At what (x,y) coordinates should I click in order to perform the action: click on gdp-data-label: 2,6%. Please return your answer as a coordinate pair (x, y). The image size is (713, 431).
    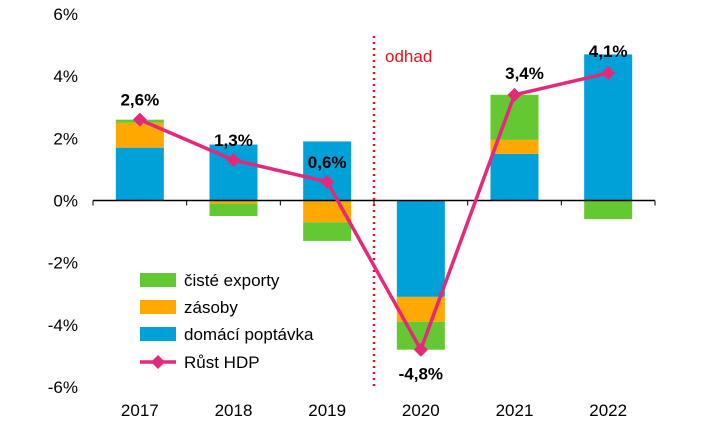
    Looking at the image, I should click on (139, 100).